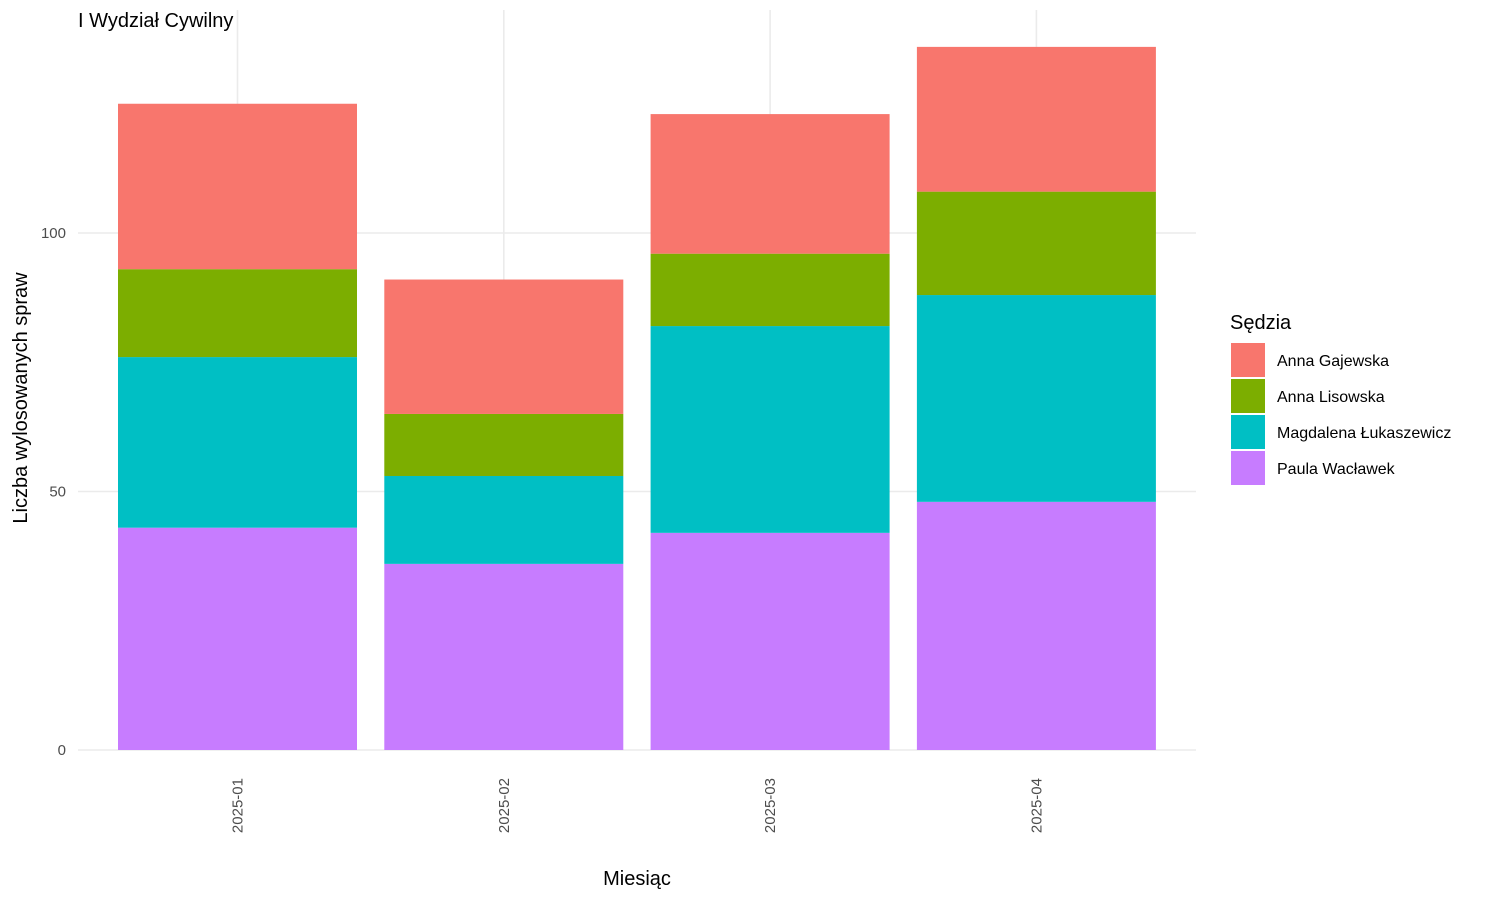 The height and width of the screenshot is (900, 1500). I want to click on x-tick-label: 2025-02, so click(504, 805).